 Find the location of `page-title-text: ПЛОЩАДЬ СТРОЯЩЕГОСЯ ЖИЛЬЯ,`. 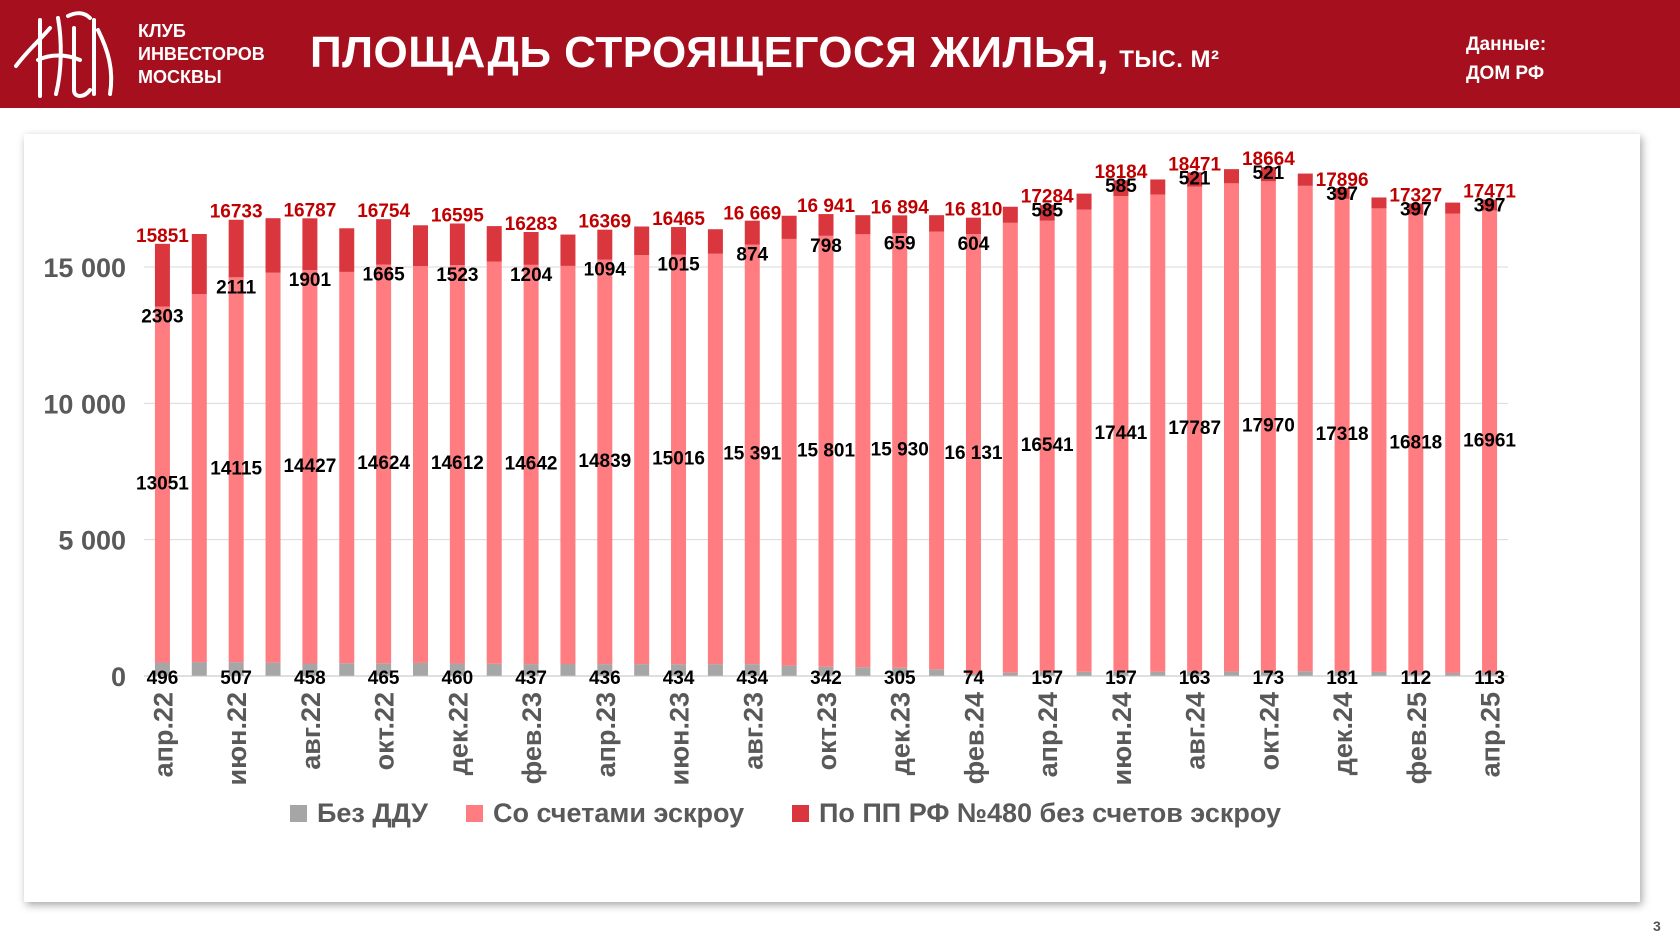

page-title-text: ПЛОЩАДЬ СТРОЯЩЕГОСЯ ЖИЛЬЯ, is located at coordinates (710, 52).